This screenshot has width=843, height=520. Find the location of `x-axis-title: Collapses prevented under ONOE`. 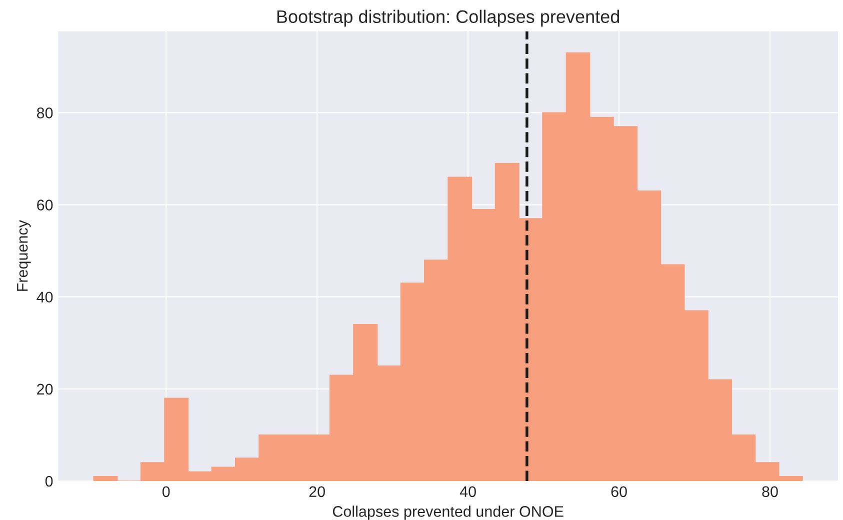

x-axis-title: Collapses prevented under ONOE is located at coordinates (448, 513).